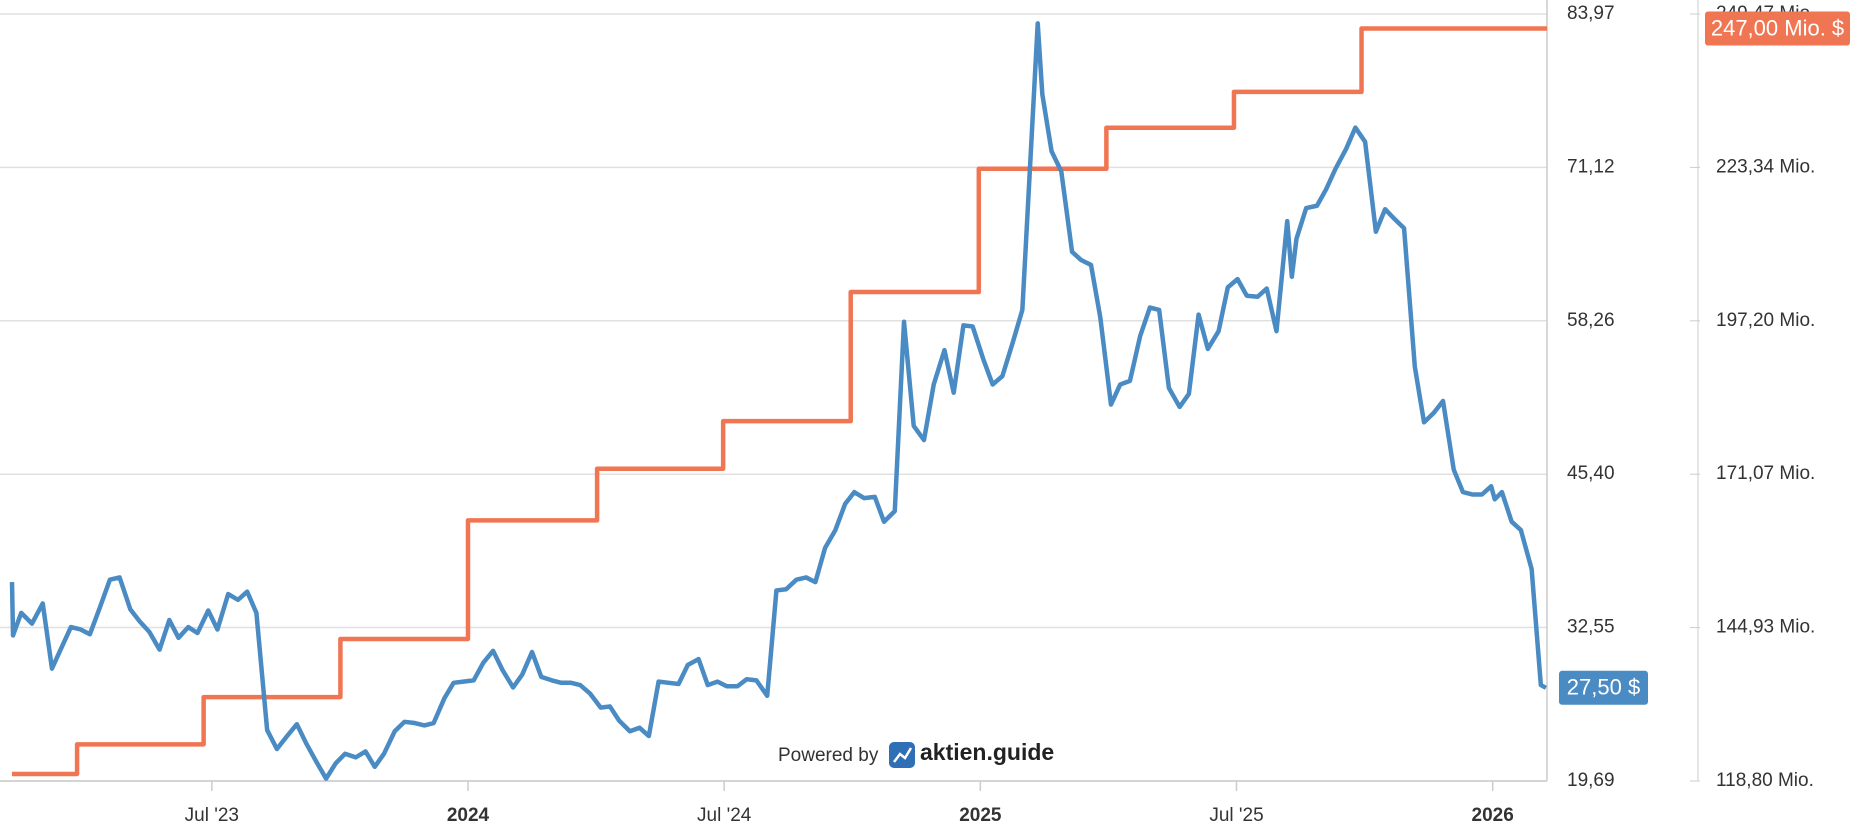  What do you see at coordinates (1493, 815) in the screenshot?
I see `x-tick-label: 2026` at bounding box center [1493, 815].